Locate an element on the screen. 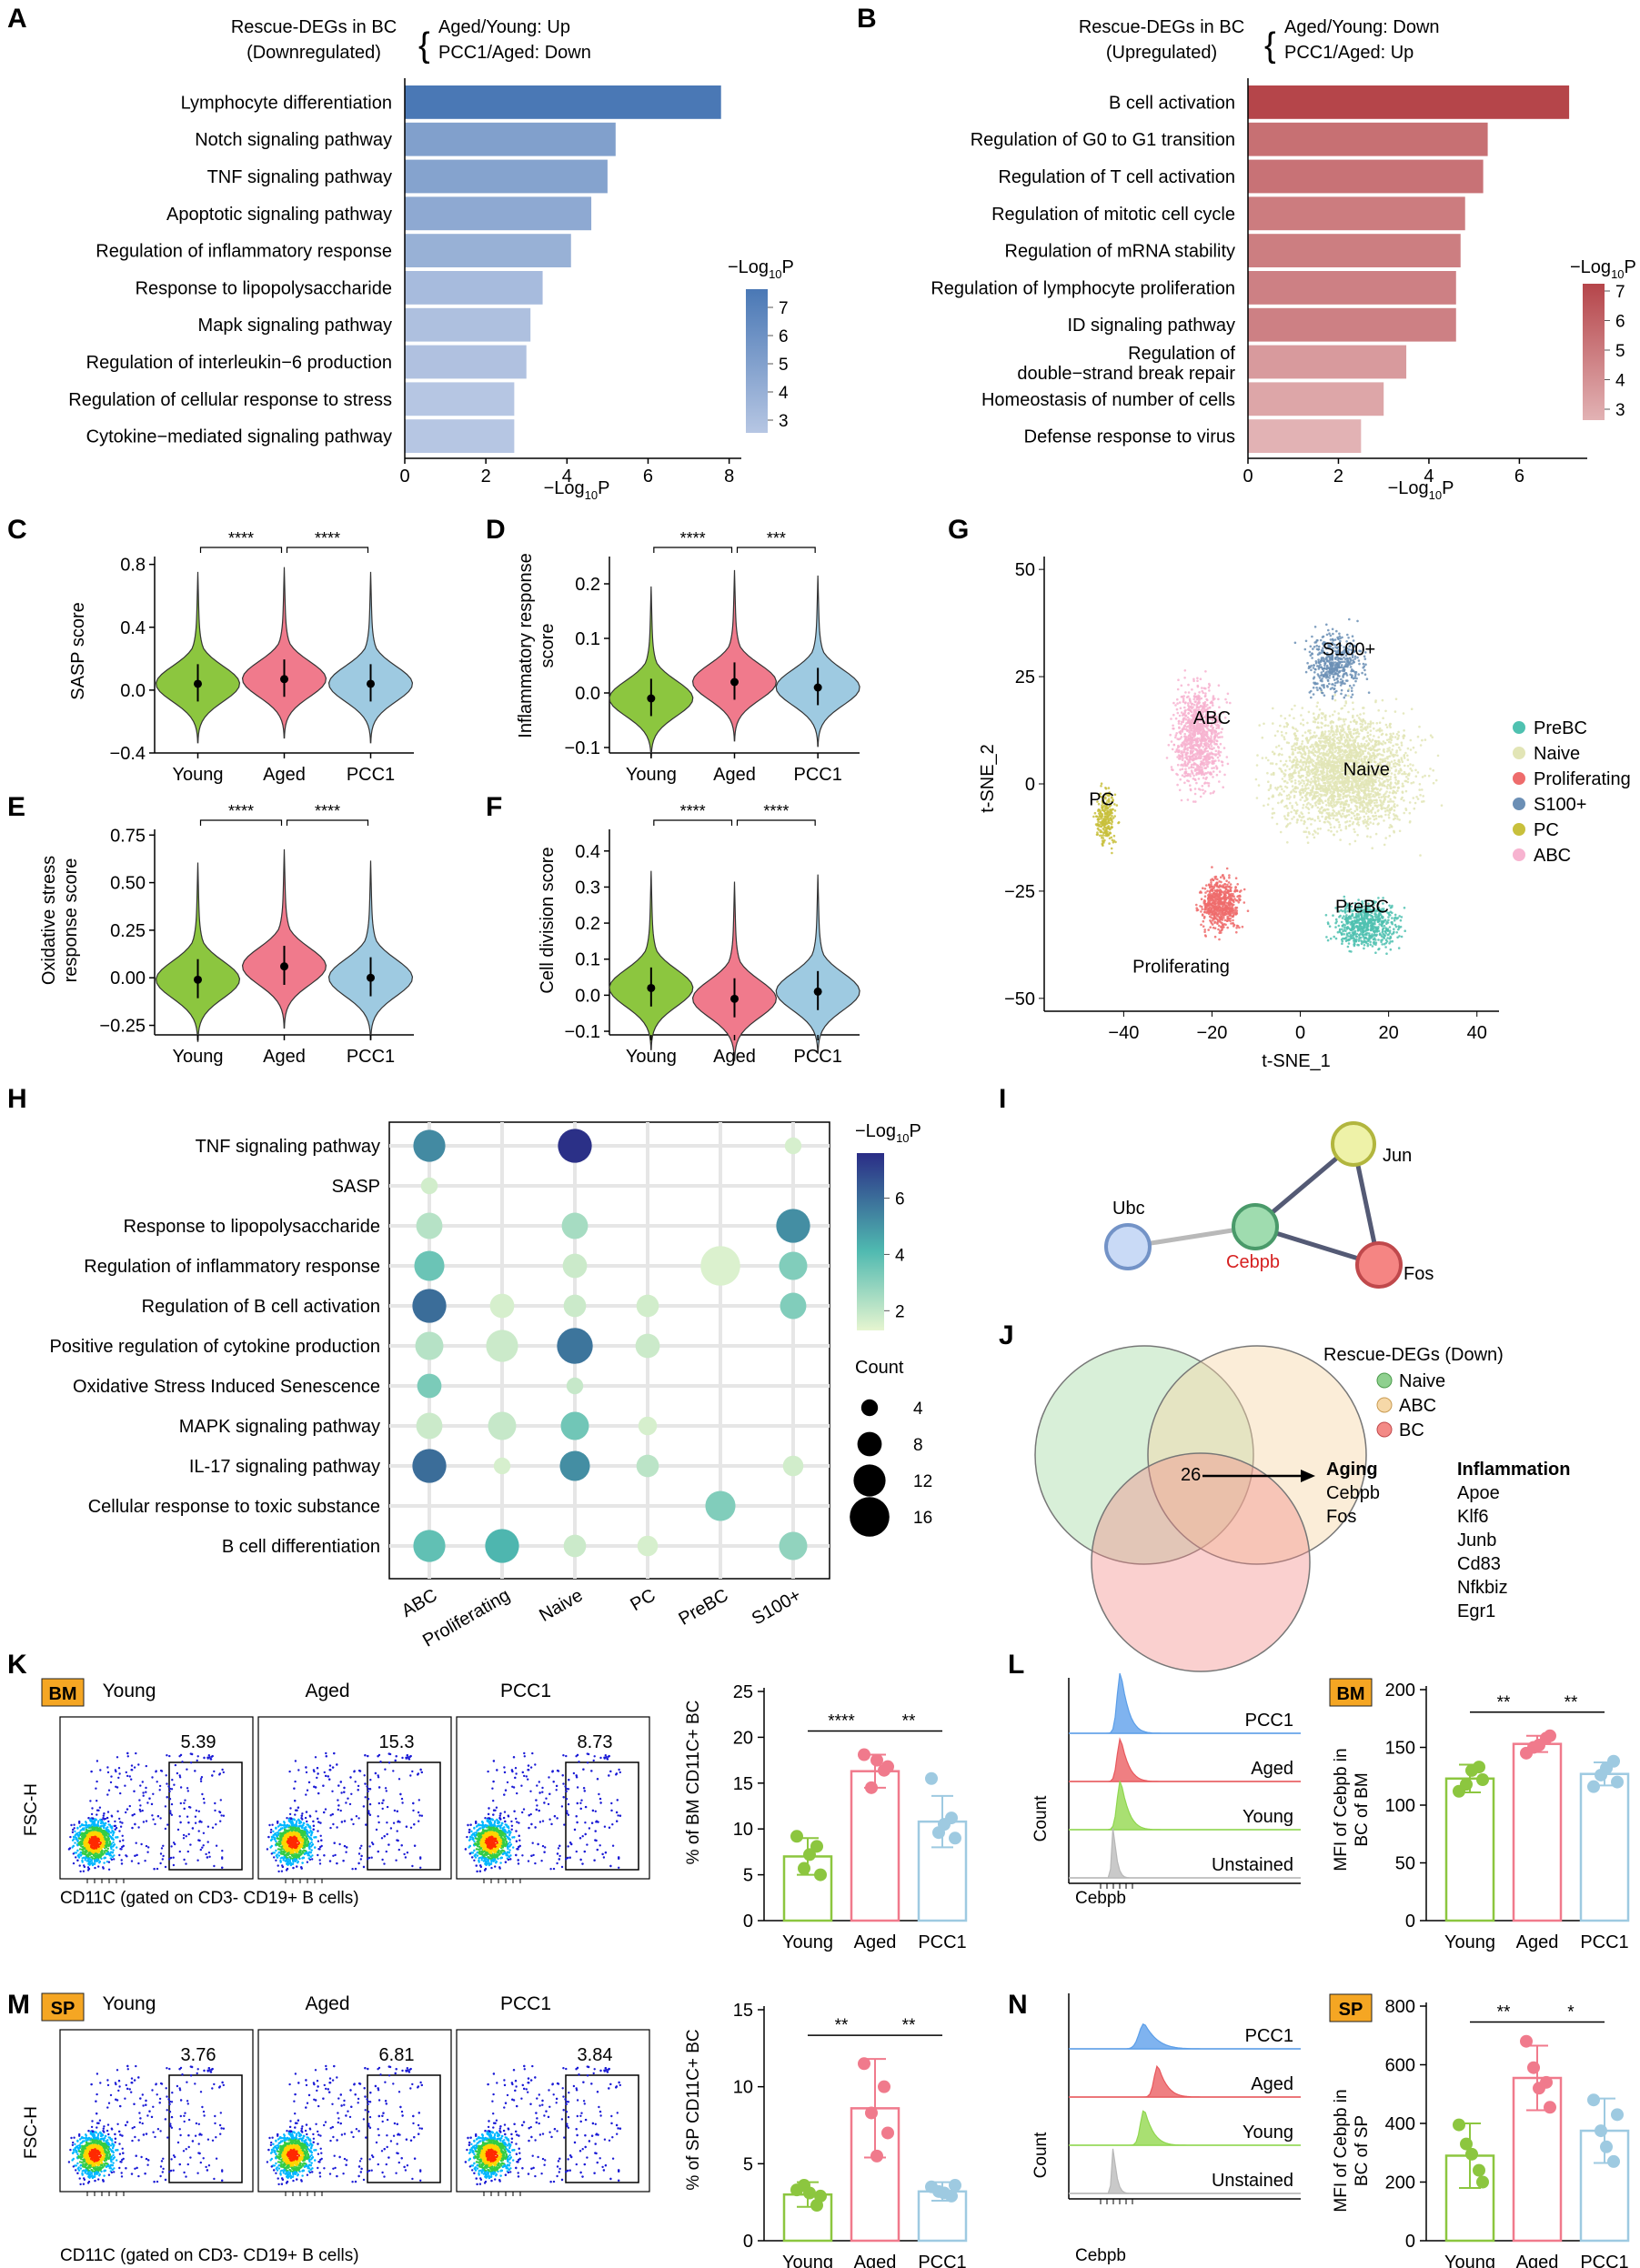 Image resolution: width=1640 pixels, height=2268 pixels. significance-label: **** is located at coordinates (693, 538).